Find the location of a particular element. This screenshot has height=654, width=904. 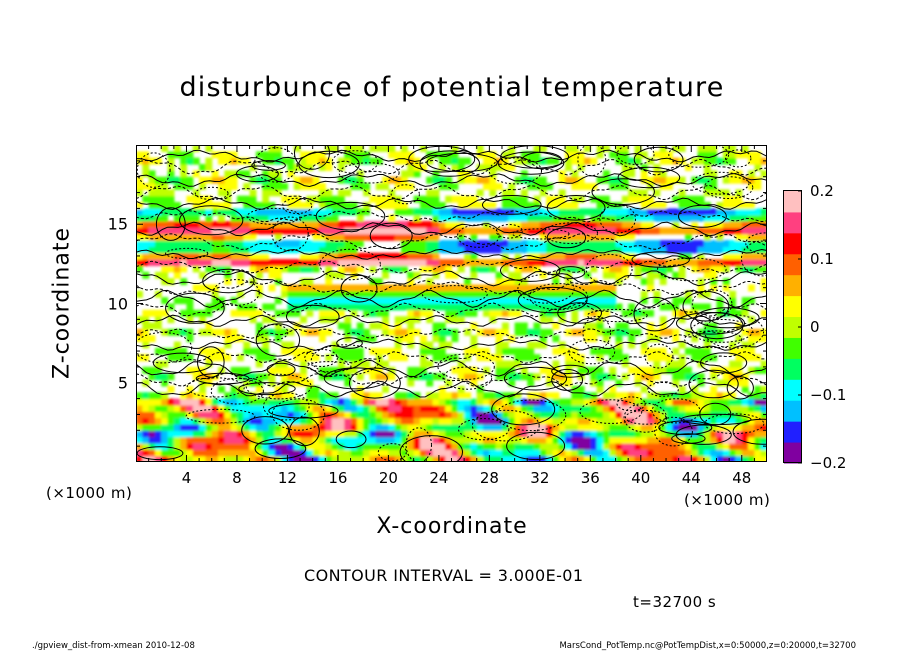

colorbar-bands is located at coordinates (793, 327).